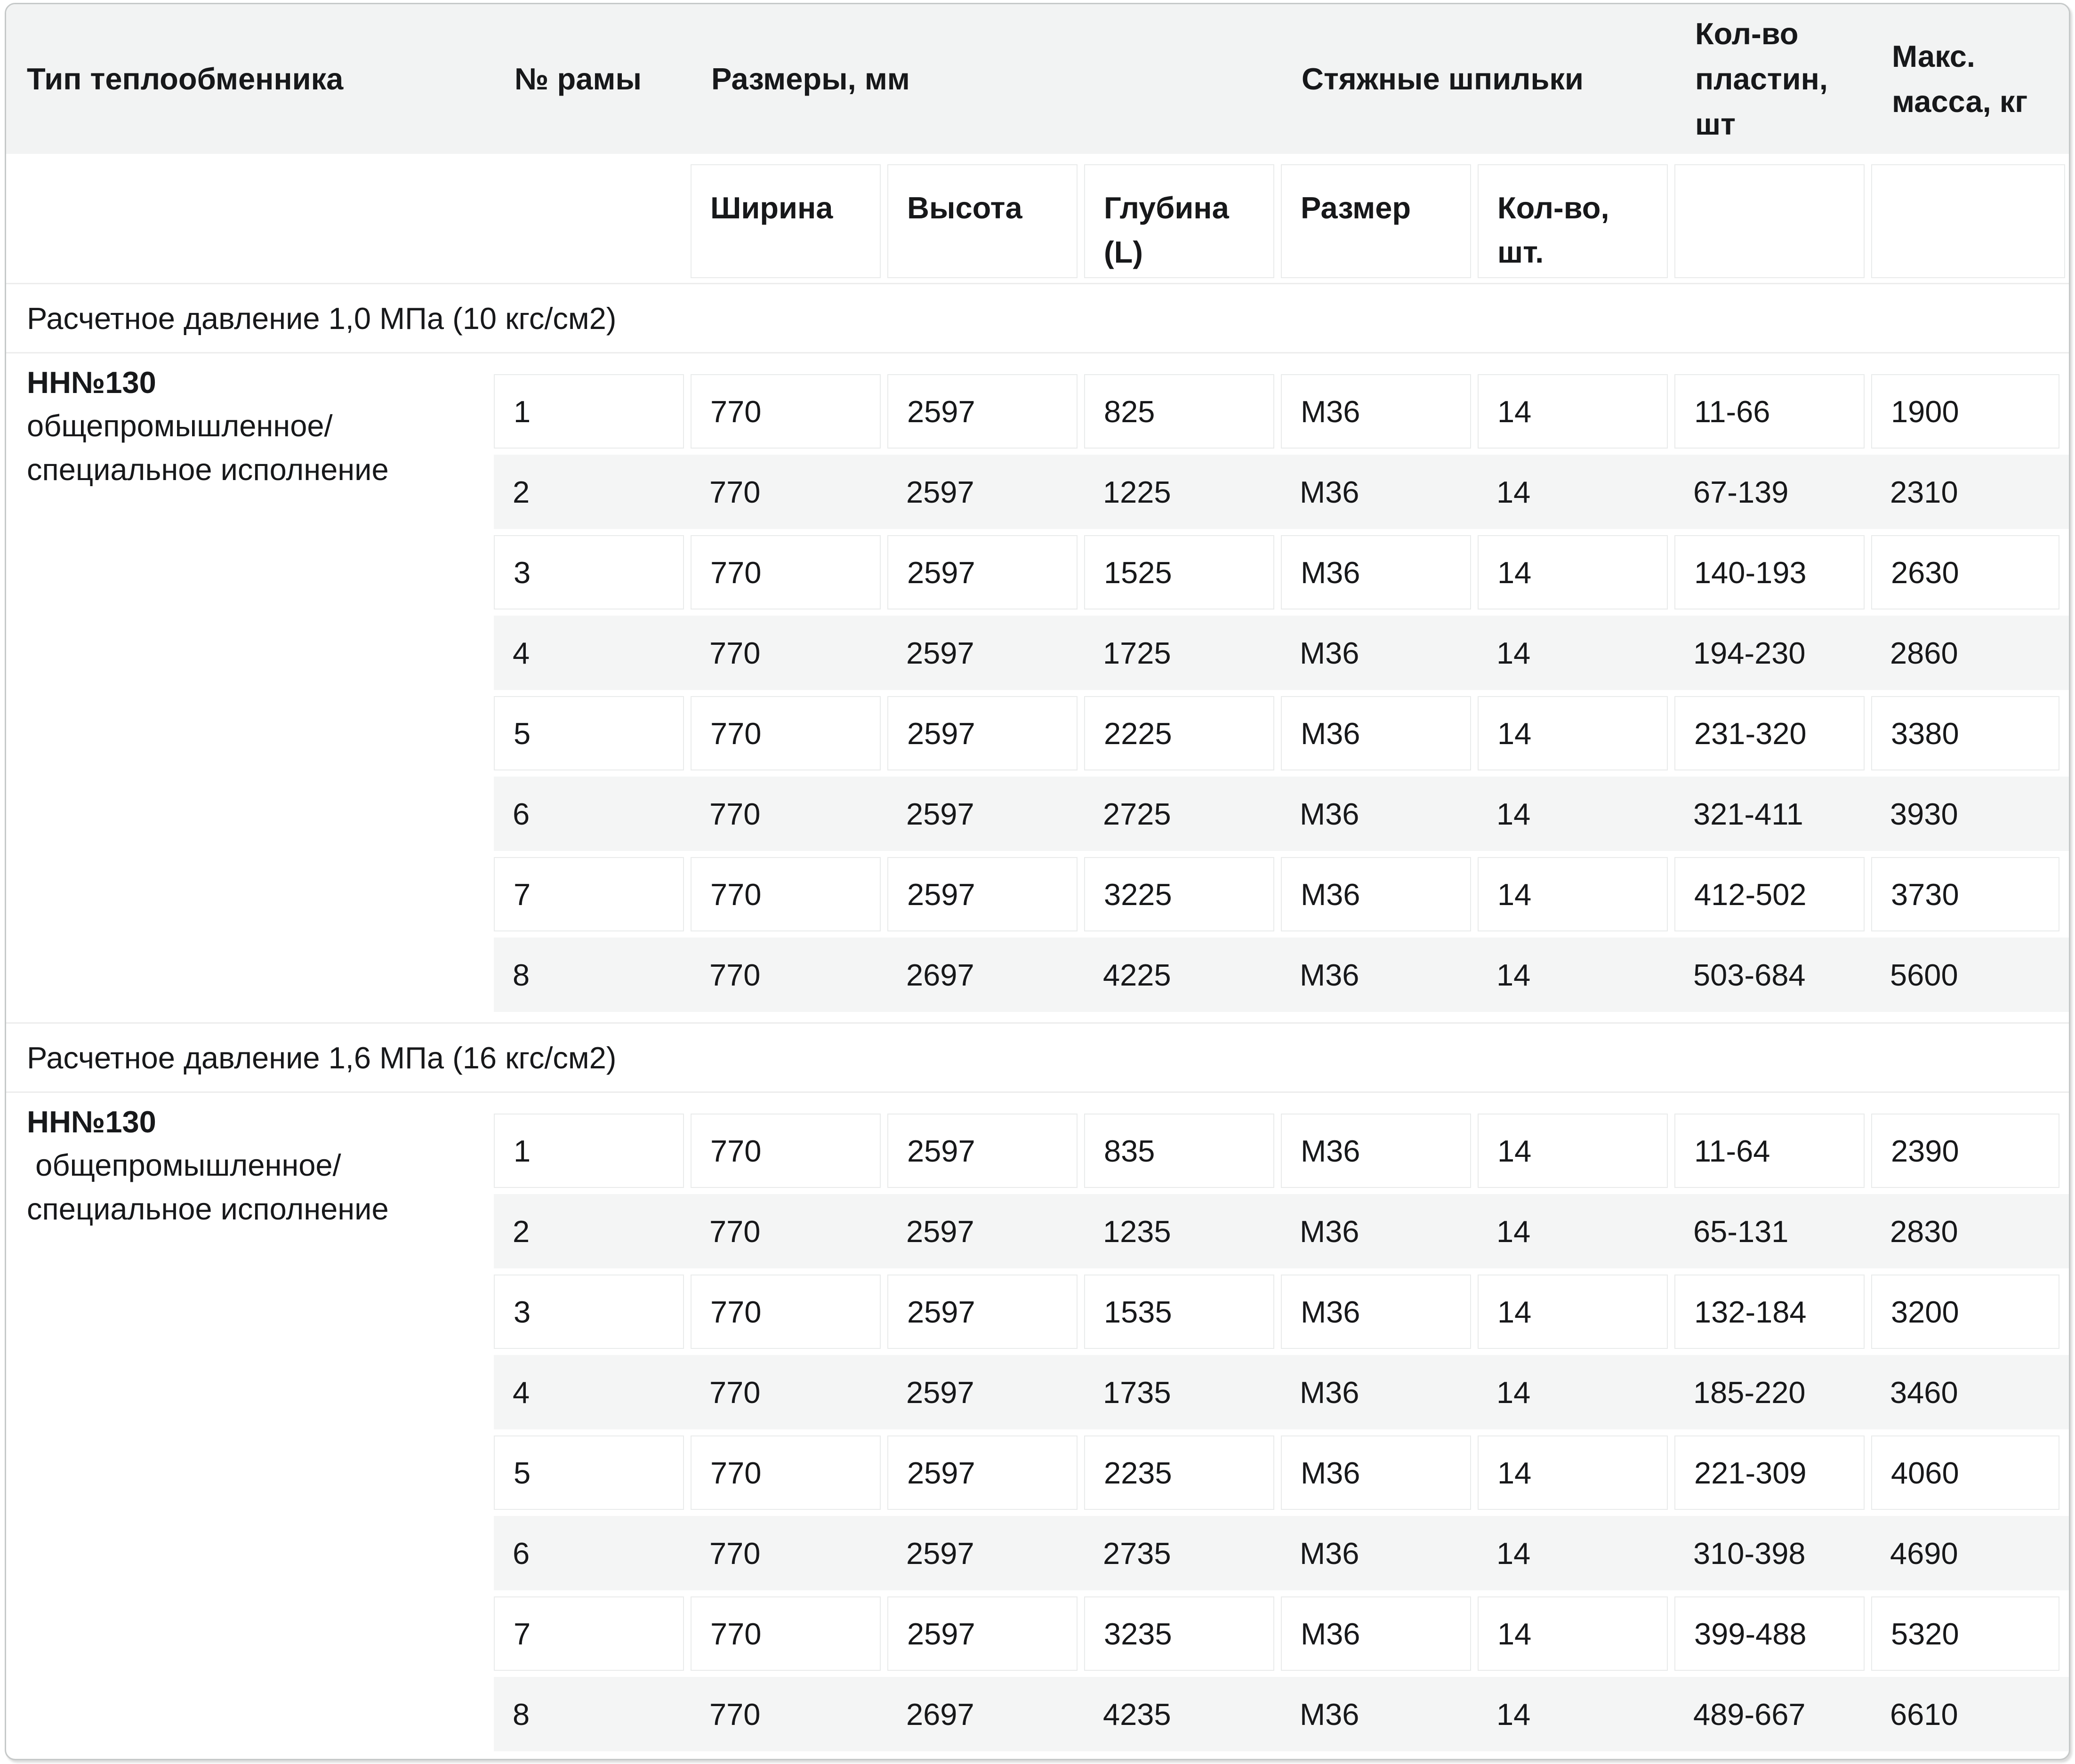  Describe the element at coordinates (1770, 1633) in the screenshot. I see `cell-plates: 399-488` at that location.